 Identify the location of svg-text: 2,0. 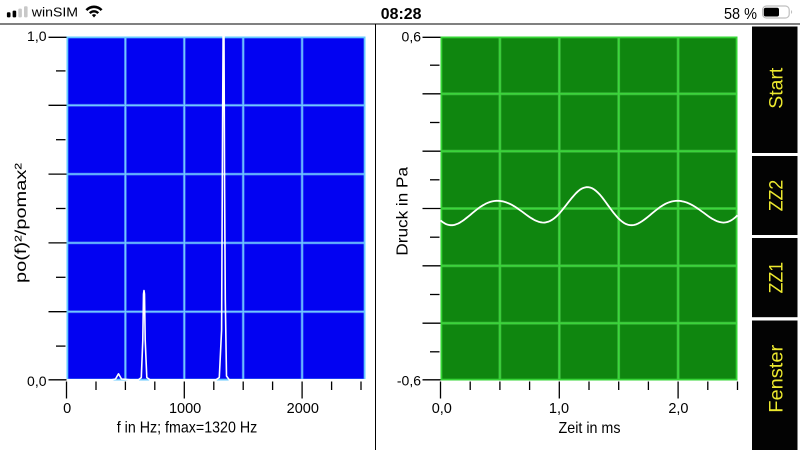
(678, 409).